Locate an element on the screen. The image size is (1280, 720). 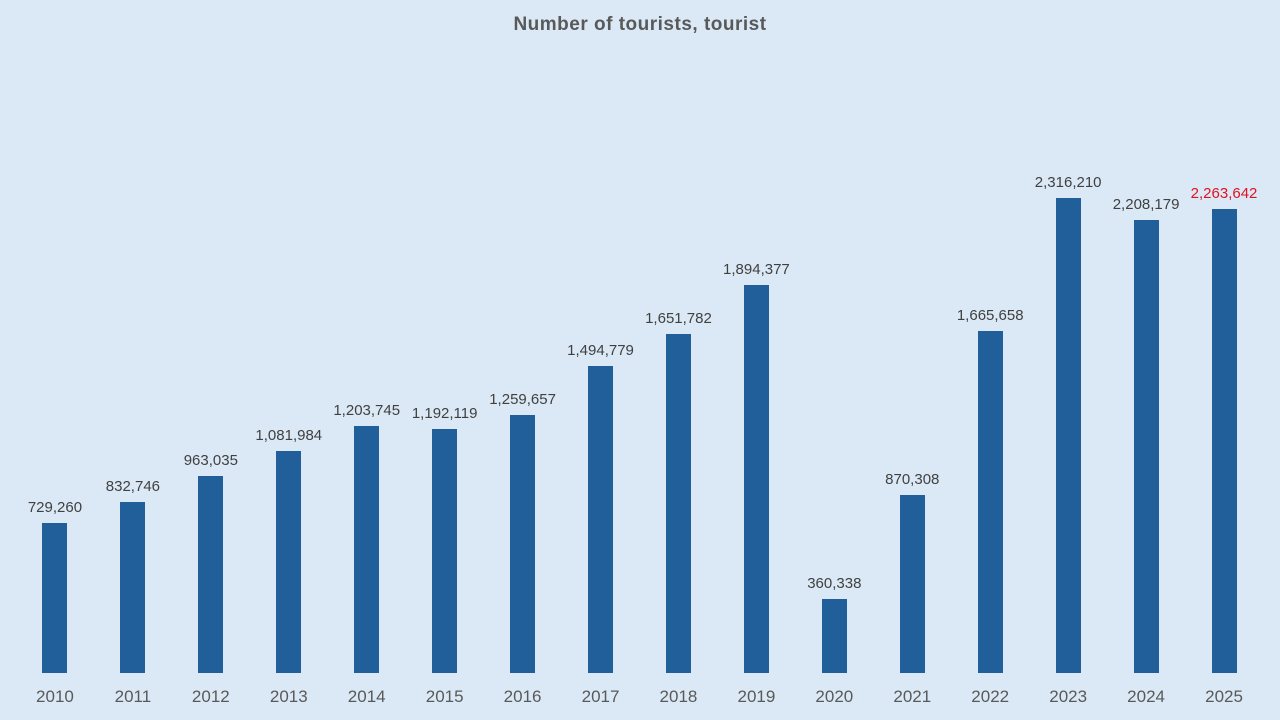
x-axis-tick-label: 2021 is located at coordinates (912, 696).